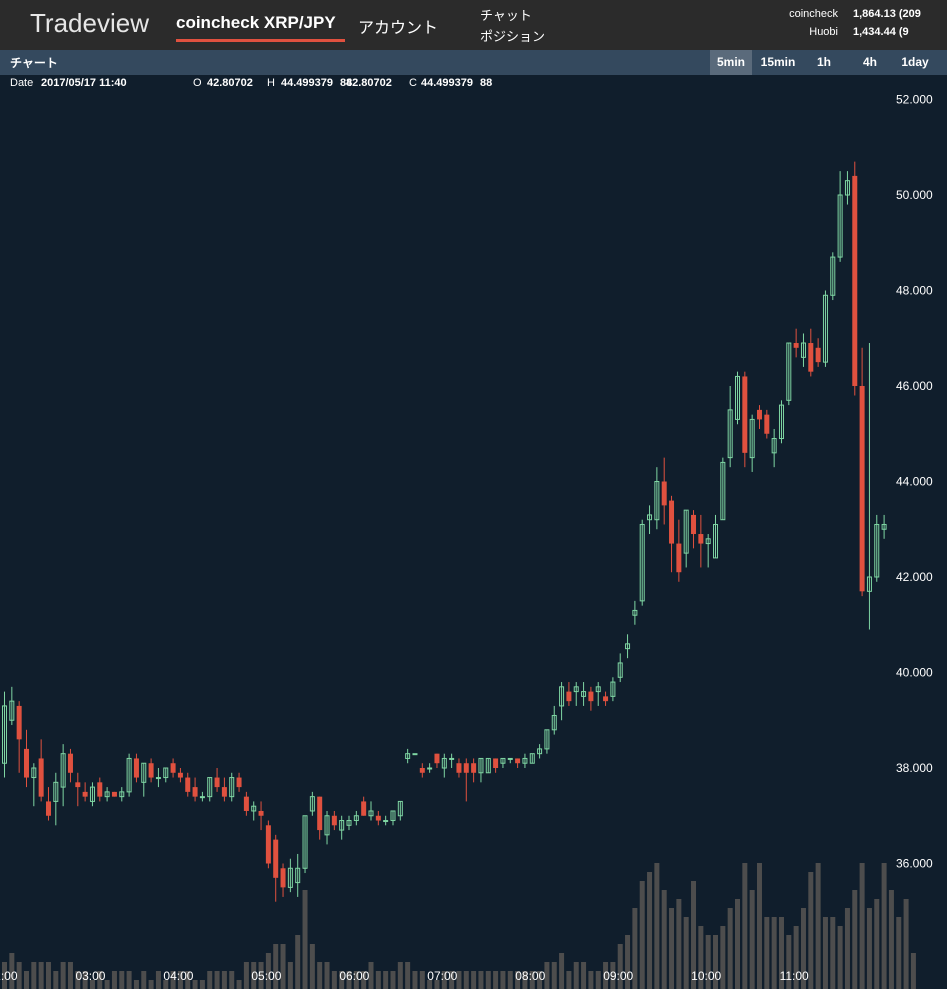  Describe the element at coordinates (398, 27) in the screenshot. I see `account-link: アカウント` at that location.